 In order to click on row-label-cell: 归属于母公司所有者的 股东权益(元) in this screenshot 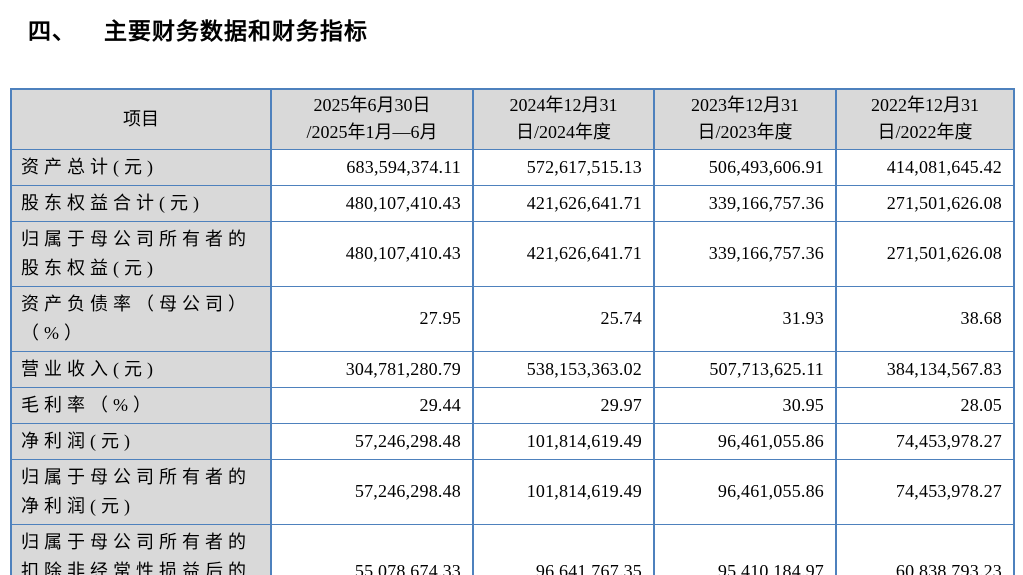, I will do `click(141, 253)`.